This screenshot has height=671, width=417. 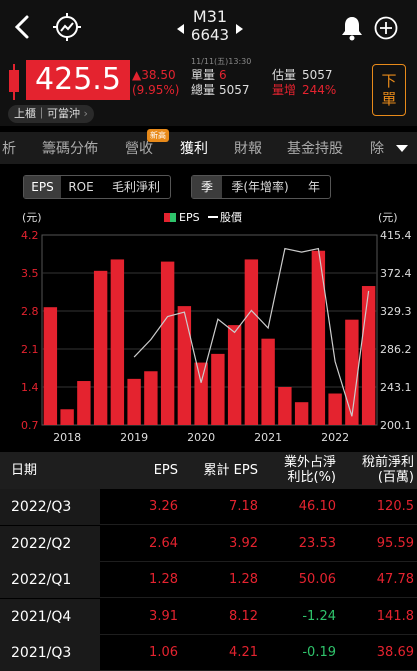 I want to click on stock-symbol: M31, so click(x=210, y=16).